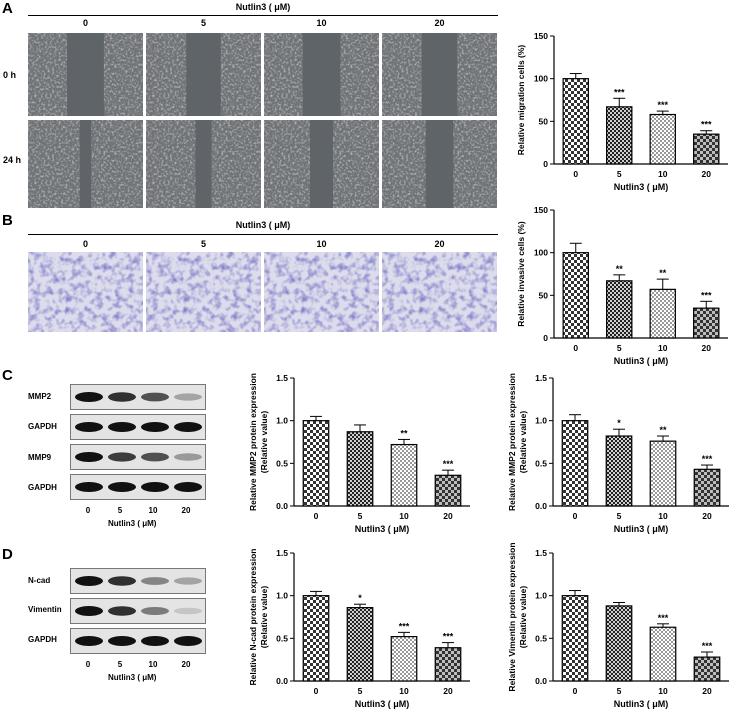 Image resolution: width=746 pixels, height=717 pixels. Describe the element at coordinates (42, 426) in the screenshot. I see `blot-label-gapdh-1: GAPDH` at that location.